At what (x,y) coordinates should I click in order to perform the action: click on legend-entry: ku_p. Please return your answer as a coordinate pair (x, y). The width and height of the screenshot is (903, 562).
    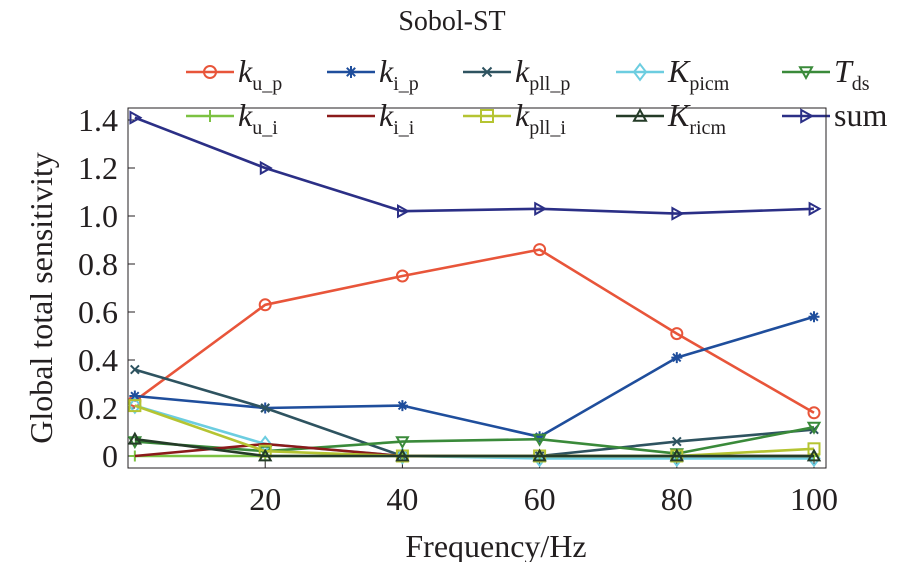
    Looking at the image, I should click on (234, 74).